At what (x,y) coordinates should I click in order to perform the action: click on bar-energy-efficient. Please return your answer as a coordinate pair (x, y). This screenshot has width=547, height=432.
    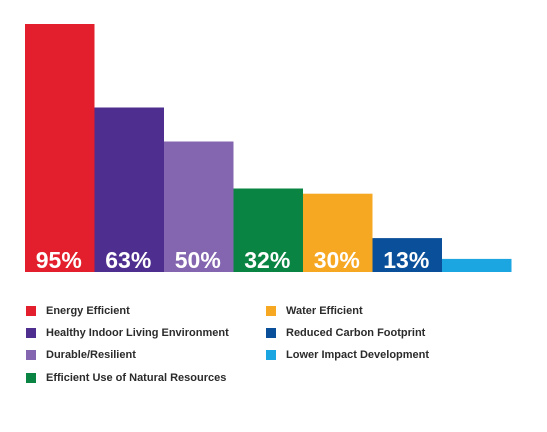
    Looking at the image, I should click on (60, 148).